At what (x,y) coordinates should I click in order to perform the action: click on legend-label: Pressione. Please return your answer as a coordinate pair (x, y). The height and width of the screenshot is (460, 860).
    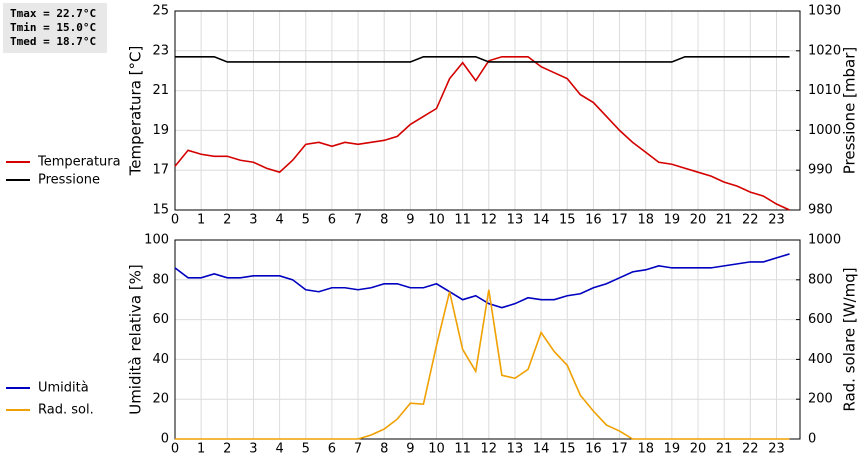
    Looking at the image, I should click on (69, 180).